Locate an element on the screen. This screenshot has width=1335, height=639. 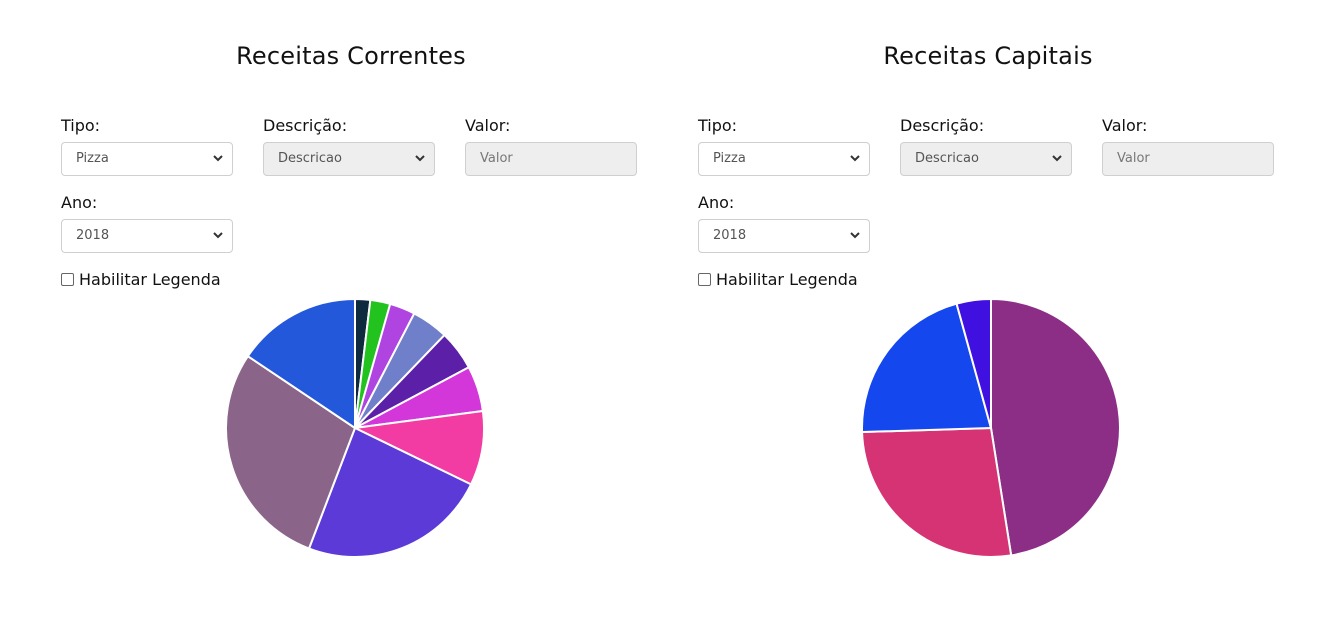
panel-title: Receitas Correntes is located at coordinates (351, 56).